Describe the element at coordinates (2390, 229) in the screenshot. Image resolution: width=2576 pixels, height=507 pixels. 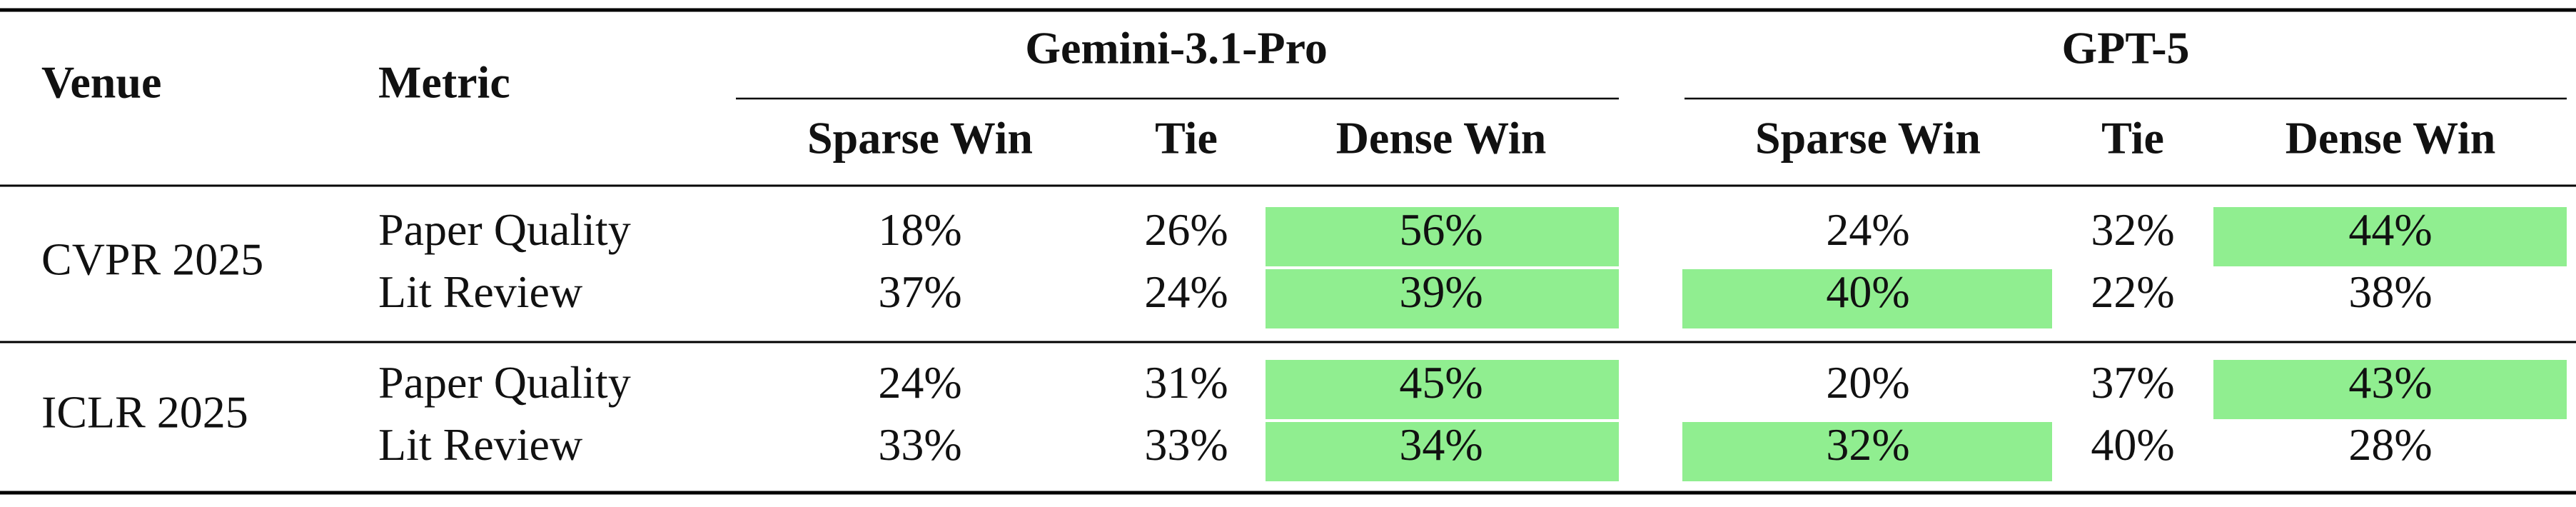
I see `cell-value: 44%` at that location.